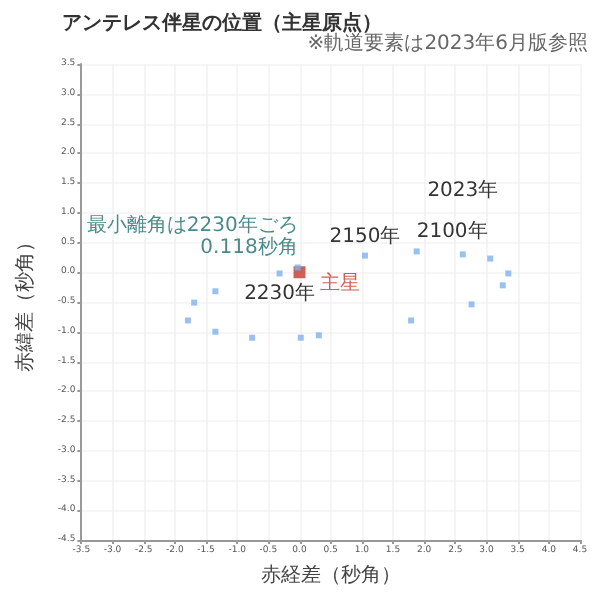 The width and height of the screenshot is (600, 600). What do you see at coordinates (280, 293) in the screenshot?
I see `annotation: 2230年` at bounding box center [280, 293].